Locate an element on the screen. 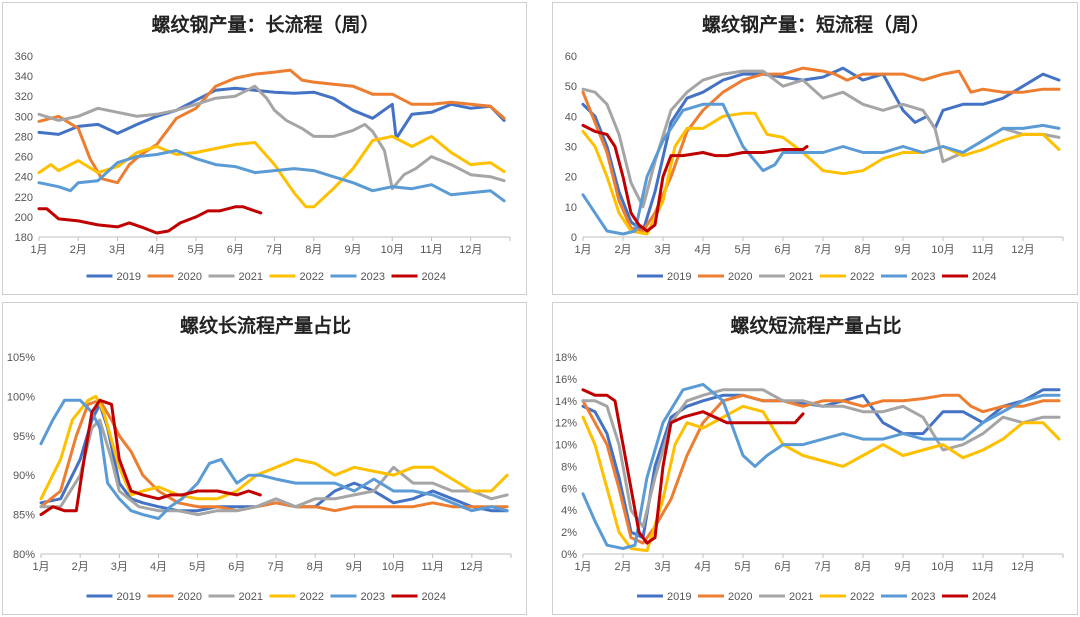 This screenshot has height=617, width=1080. y-tick-label: 240 is located at coordinates (24, 178).